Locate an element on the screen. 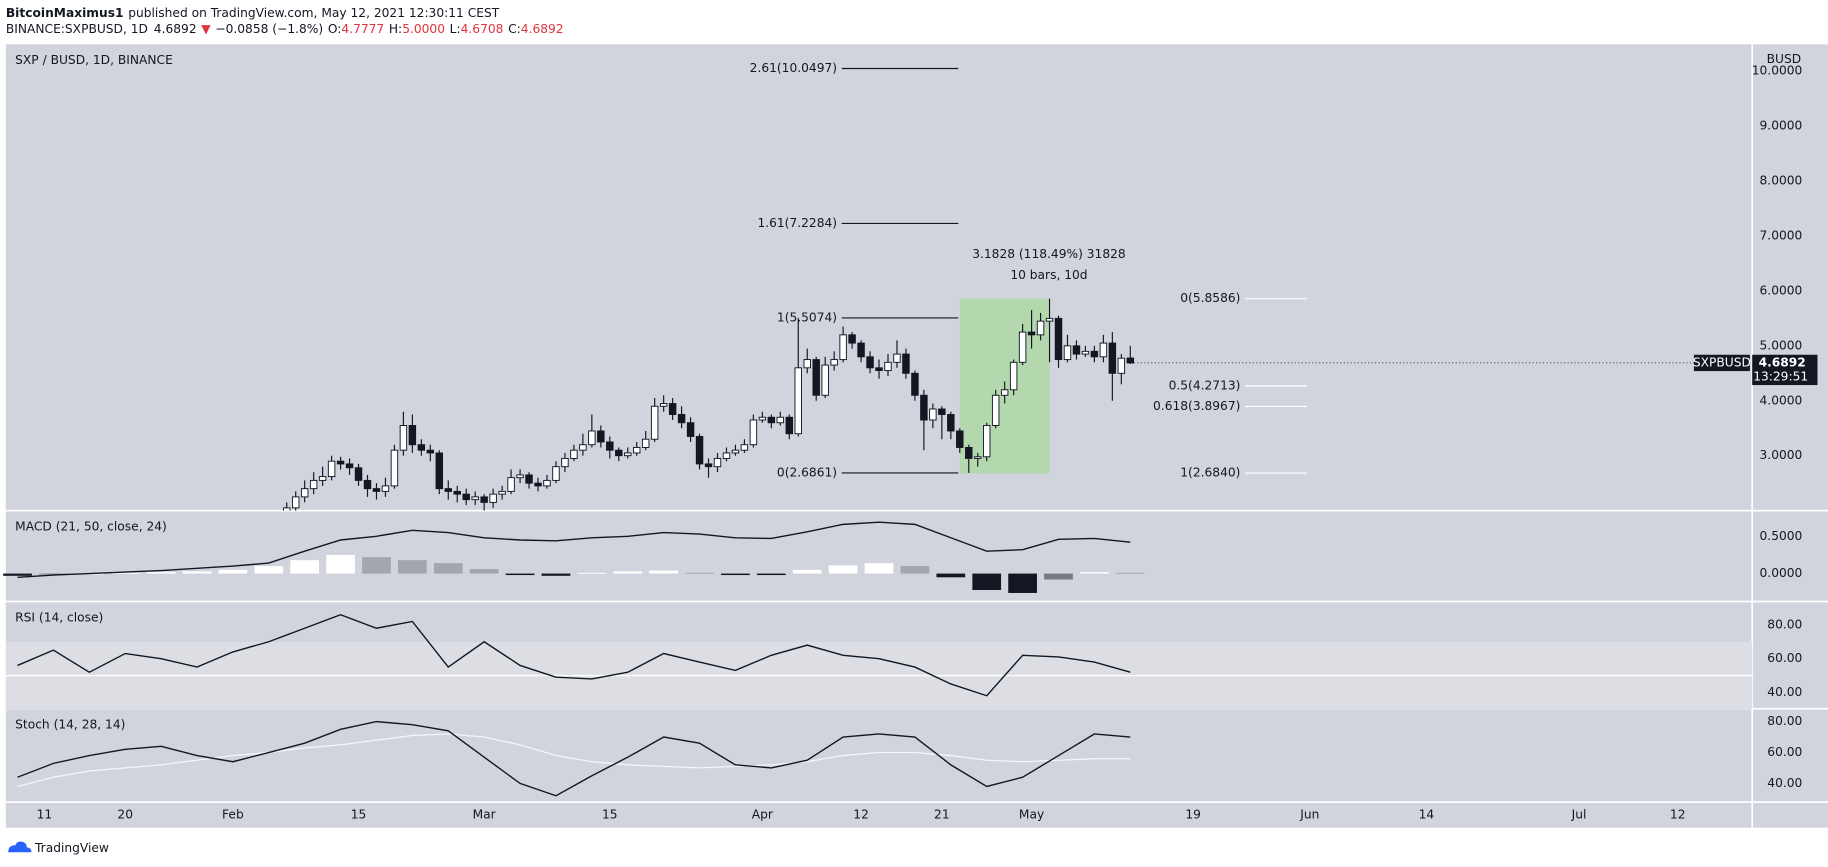 This screenshot has width=1828, height=867. y-tick-label: 4.0000 is located at coordinates (1781, 400).